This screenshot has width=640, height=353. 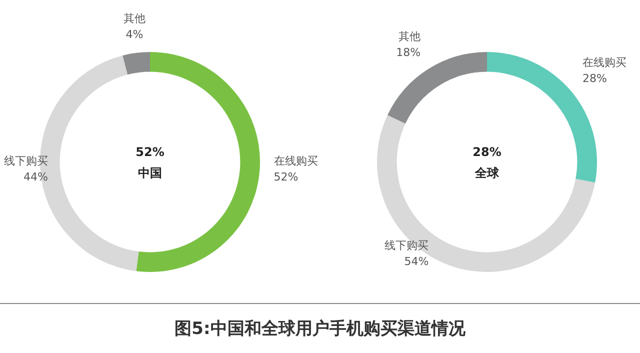 I want to click on text: 全球, so click(x=487, y=173).